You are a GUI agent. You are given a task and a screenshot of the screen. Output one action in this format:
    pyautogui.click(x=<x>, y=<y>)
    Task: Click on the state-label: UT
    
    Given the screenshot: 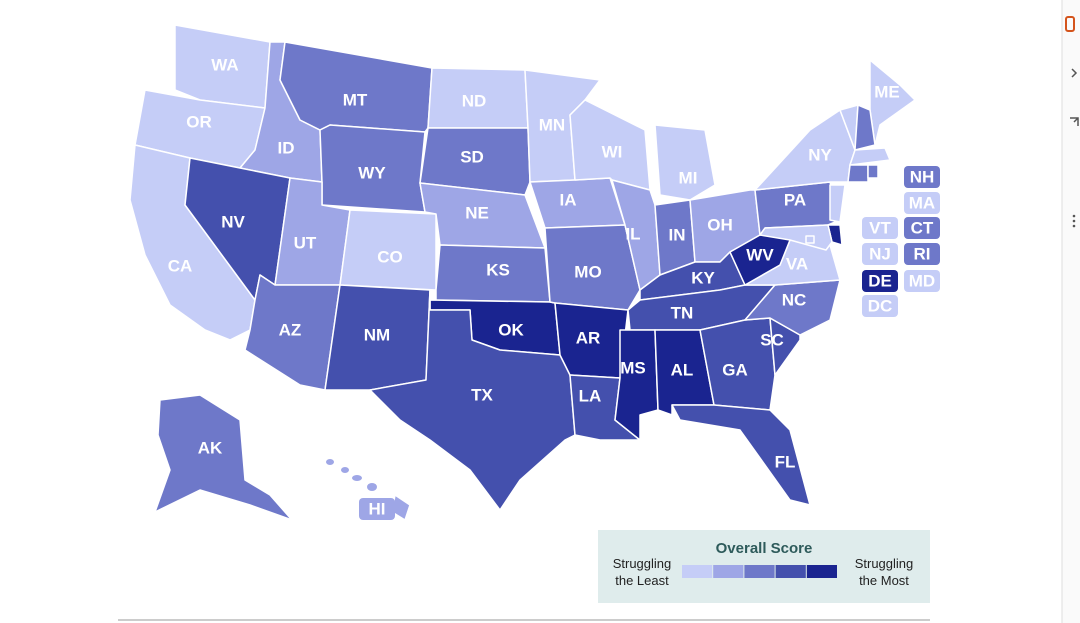 What is the action you would take?
    pyautogui.click(x=305, y=243)
    